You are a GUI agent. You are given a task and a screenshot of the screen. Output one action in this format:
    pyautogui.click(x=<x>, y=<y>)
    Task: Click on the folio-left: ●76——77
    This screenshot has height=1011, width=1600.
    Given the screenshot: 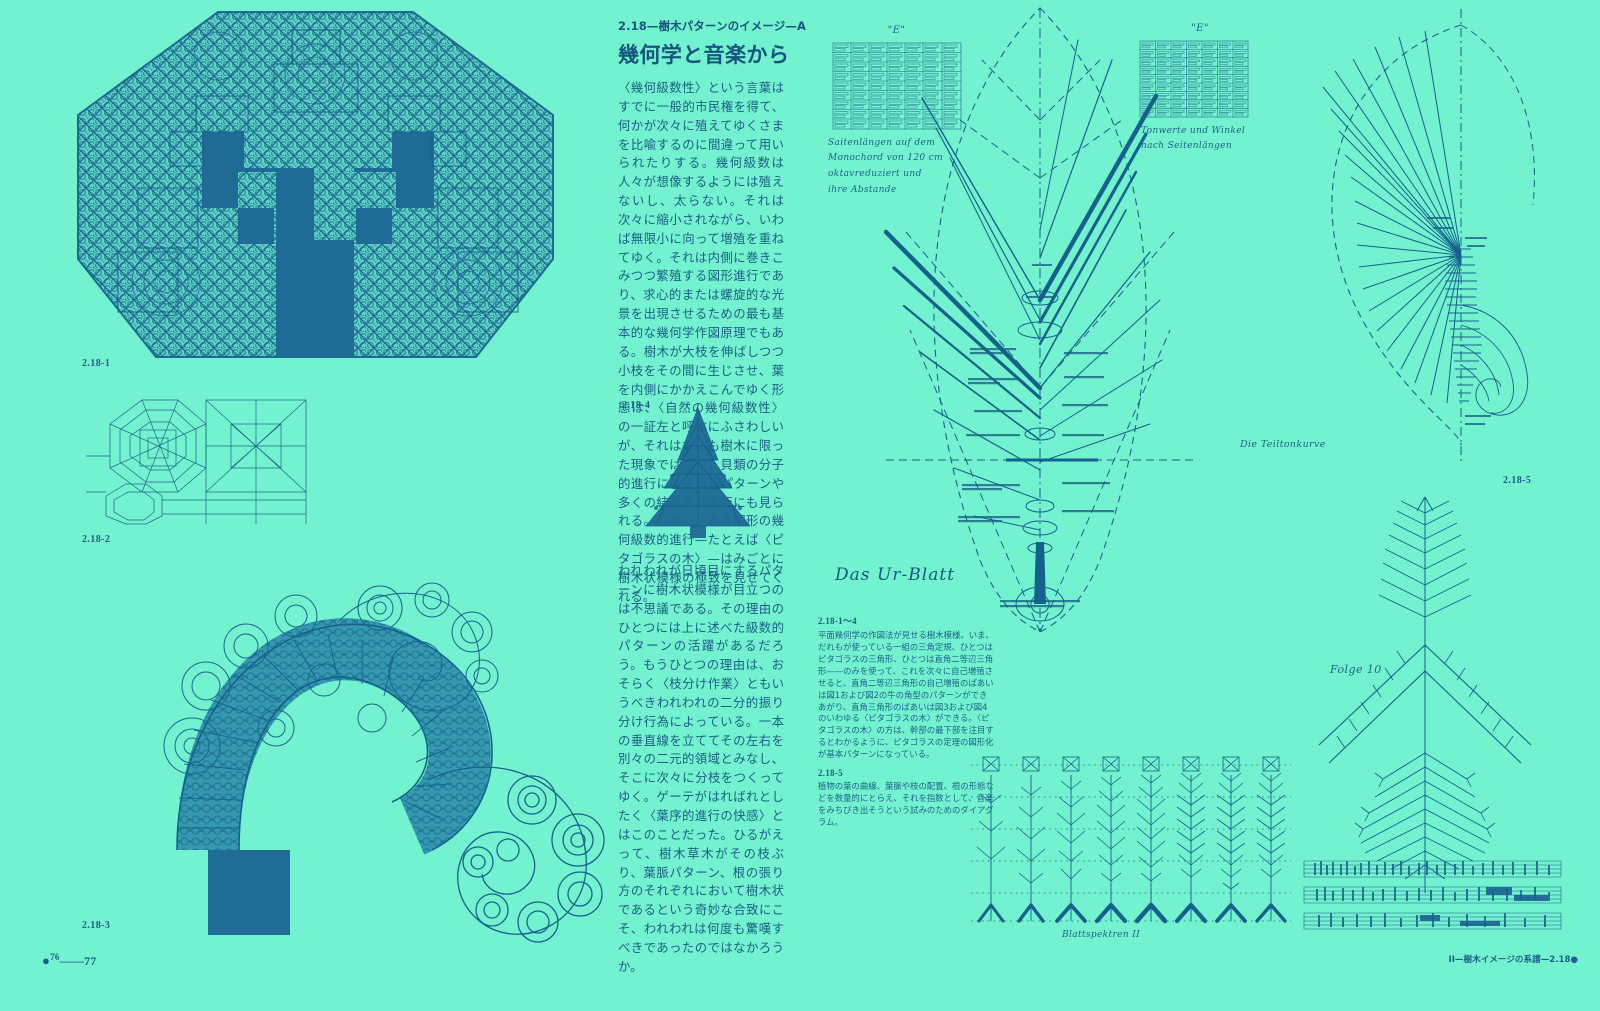 What is the action you would take?
    pyautogui.click(x=69, y=960)
    